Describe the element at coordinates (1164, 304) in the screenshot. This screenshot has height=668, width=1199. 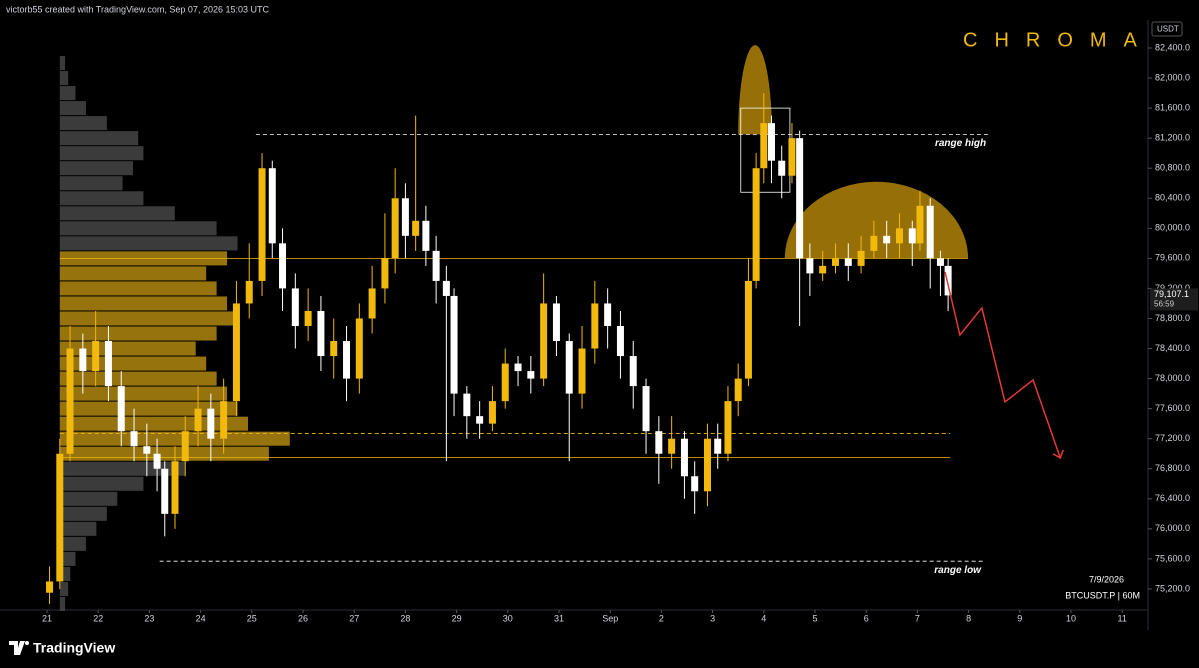
I see `countdown: 56:59` at that location.